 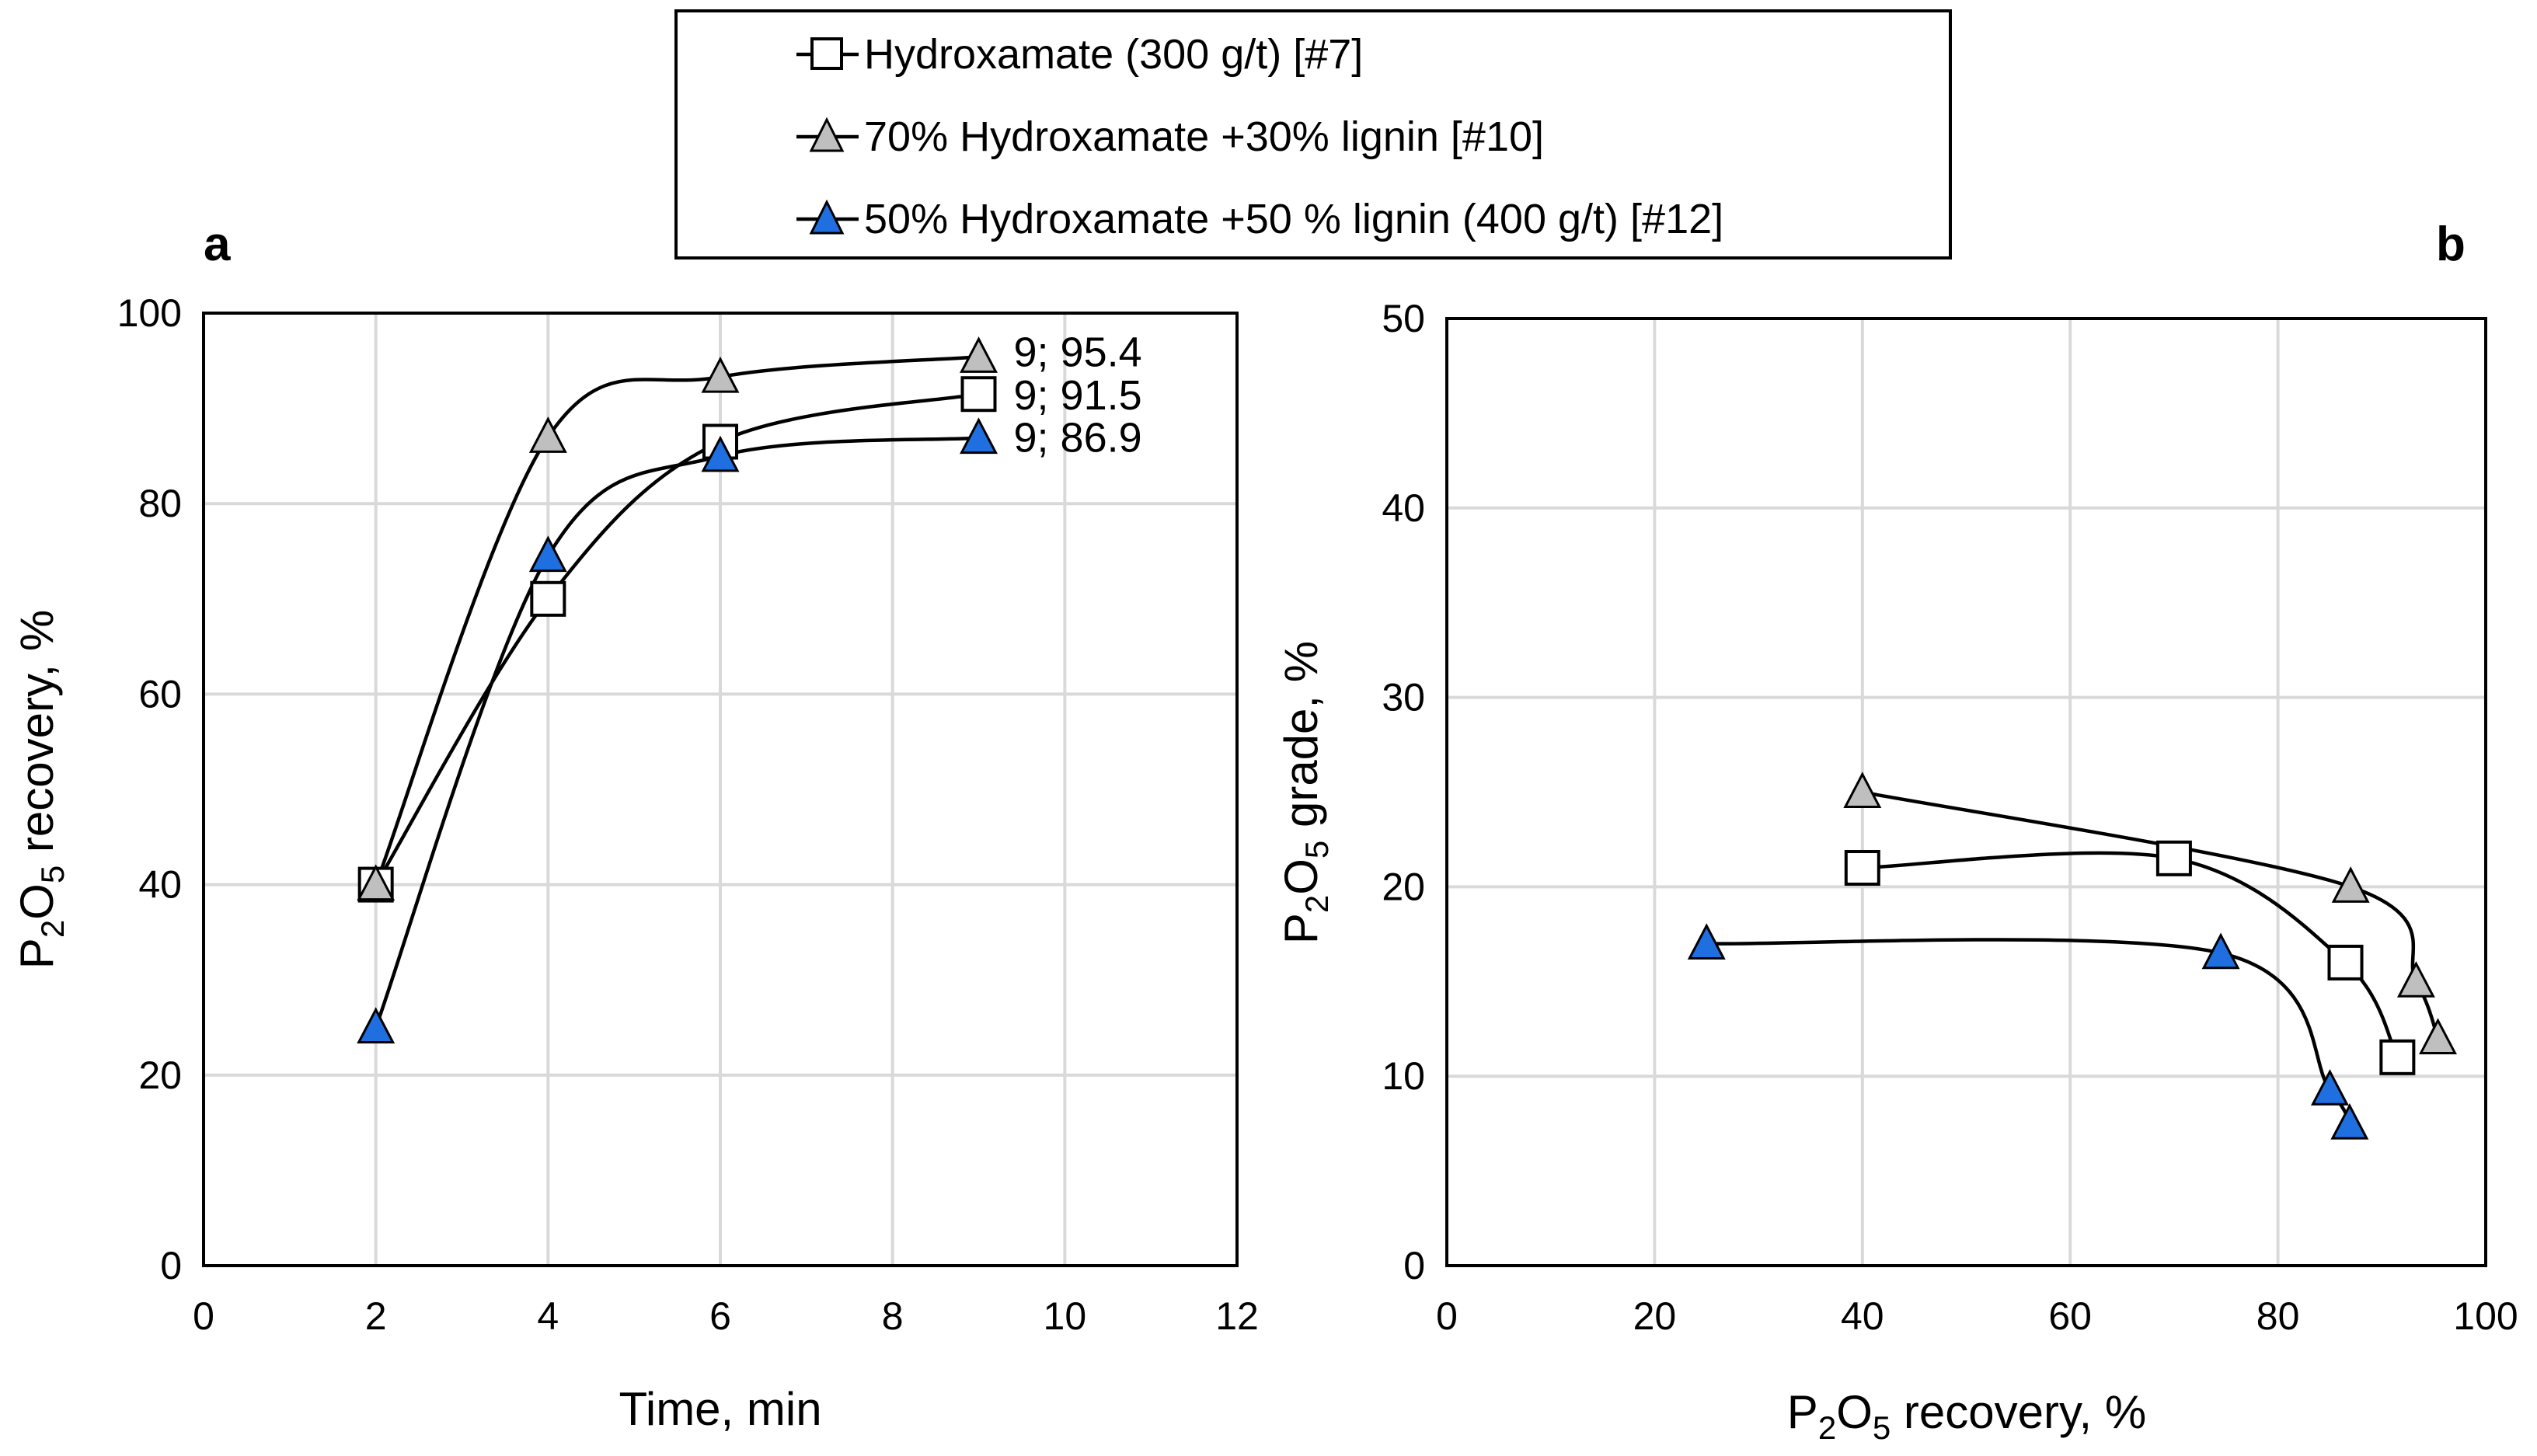 What do you see at coordinates (1966, 1416) in the screenshot?
I see `x-axis-title: P2O5 recovery, %` at bounding box center [1966, 1416].